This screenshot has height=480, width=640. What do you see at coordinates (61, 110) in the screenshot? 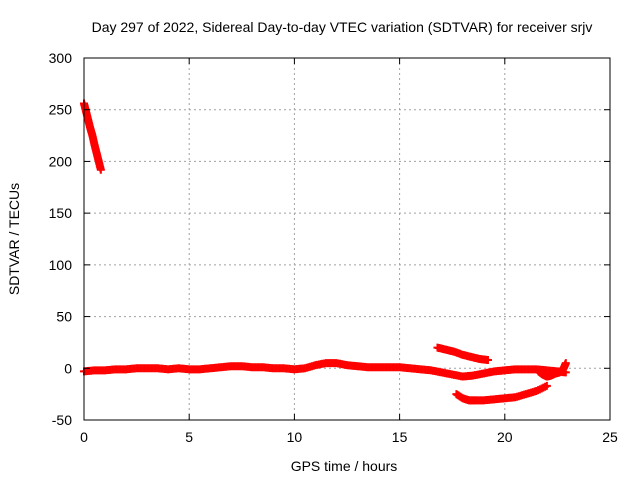
I see `y-tick-label: 250` at bounding box center [61, 110].